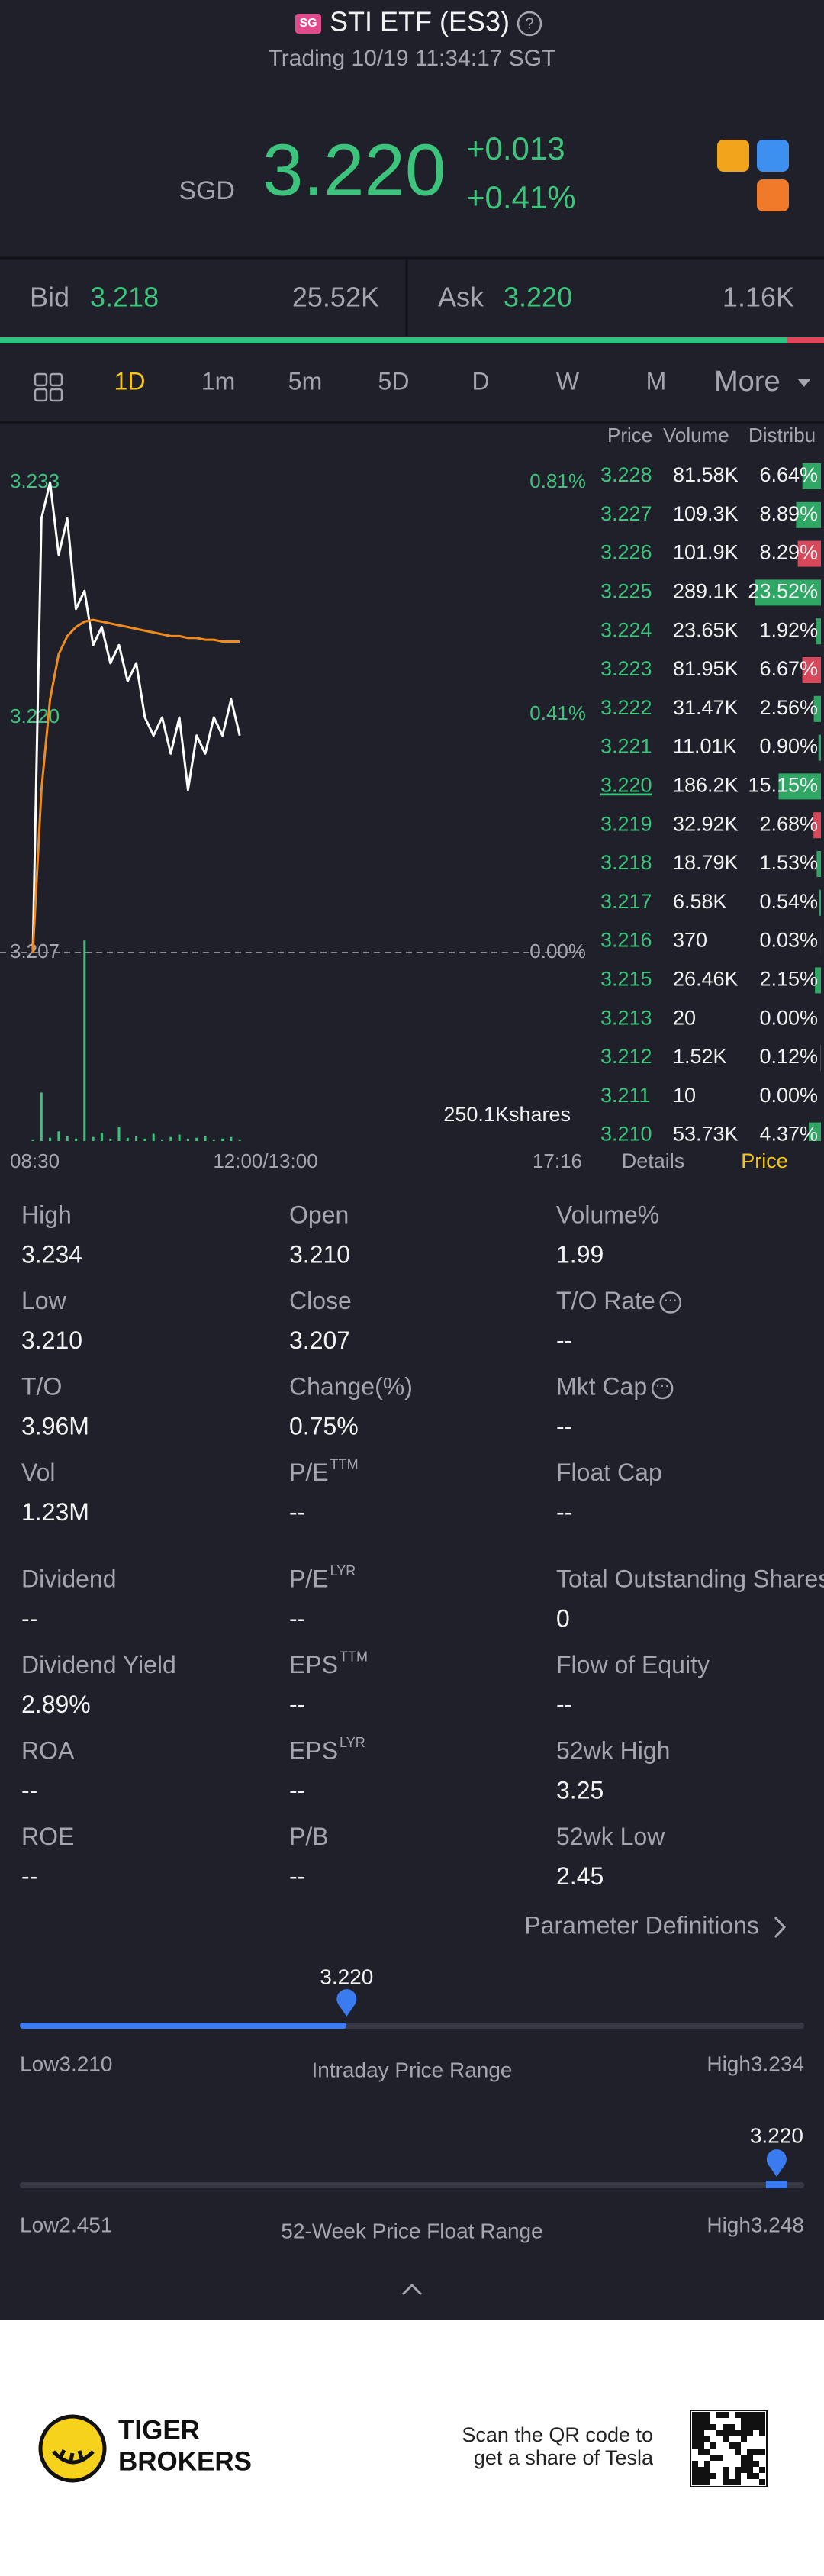 This screenshot has width=824, height=2576. What do you see at coordinates (481, 381) in the screenshot?
I see `timeframe-tab: D` at bounding box center [481, 381].